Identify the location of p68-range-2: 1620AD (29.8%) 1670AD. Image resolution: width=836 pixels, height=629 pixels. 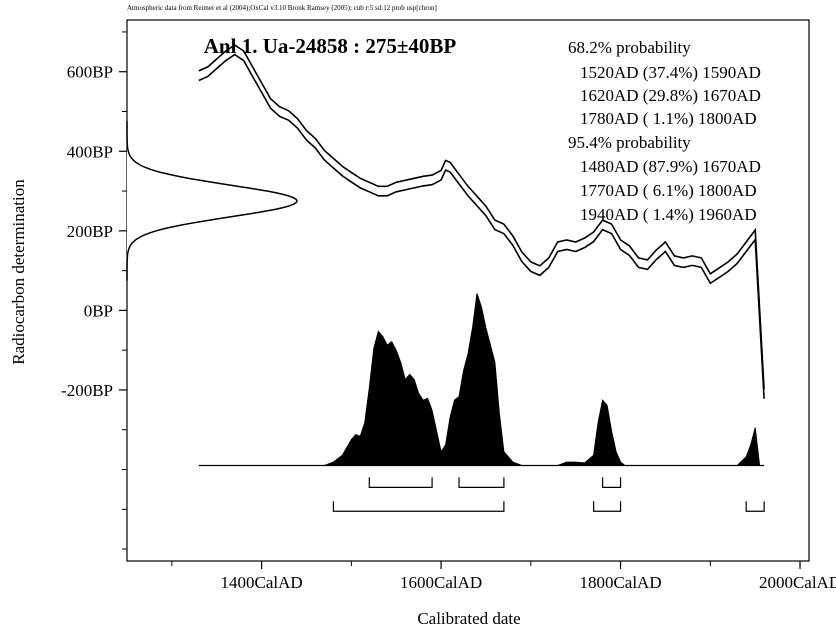
(670, 95).